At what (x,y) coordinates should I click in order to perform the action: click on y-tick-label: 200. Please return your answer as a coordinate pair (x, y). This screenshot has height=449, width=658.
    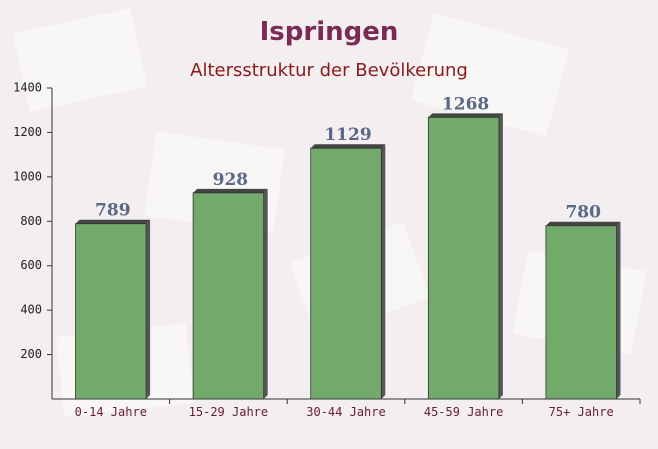
    Looking at the image, I should click on (31, 354).